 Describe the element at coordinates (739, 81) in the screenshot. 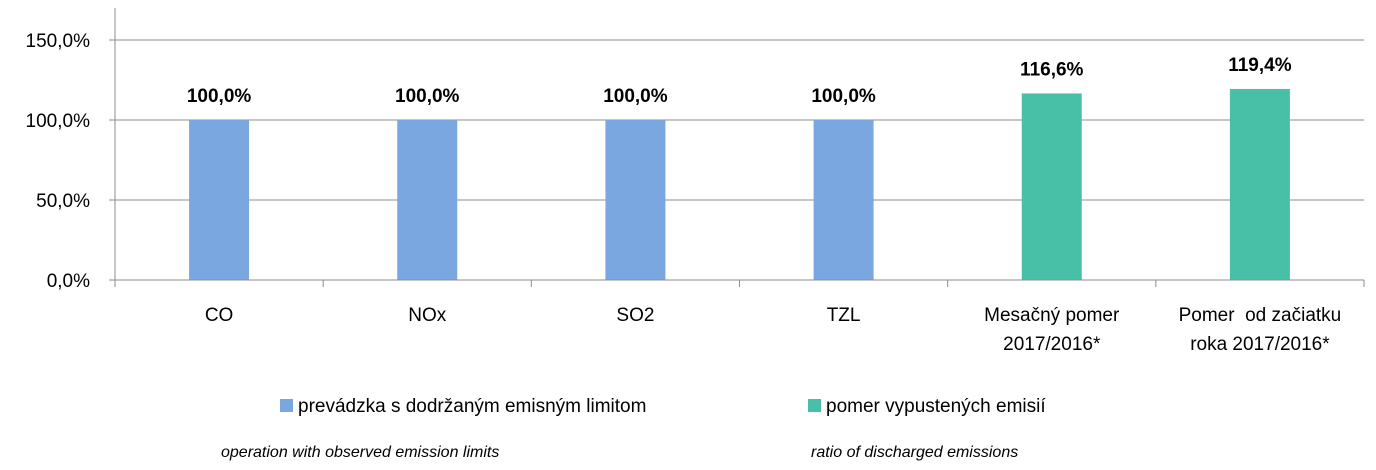

I see `data-labels: 100,0% 100,0% 100,0% 100,0% 116,6% 119,4%` at that location.